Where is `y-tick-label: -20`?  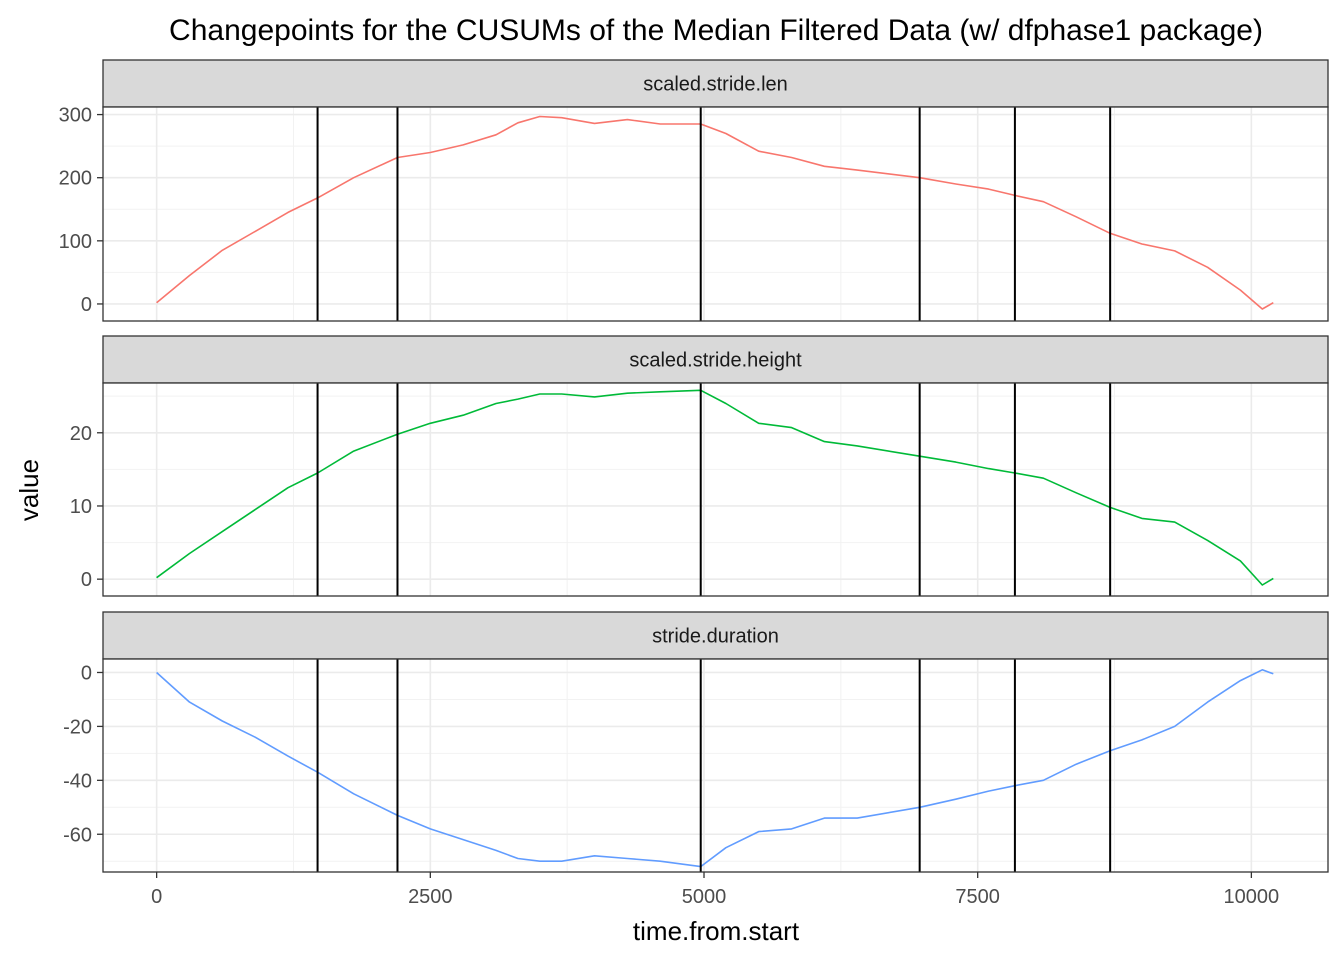
y-tick-label: -20 is located at coordinates (77, 727).